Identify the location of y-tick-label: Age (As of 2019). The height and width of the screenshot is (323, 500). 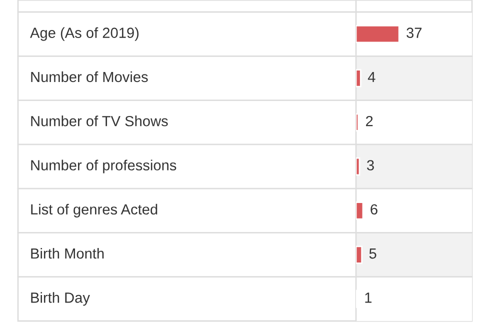
(84, 34).